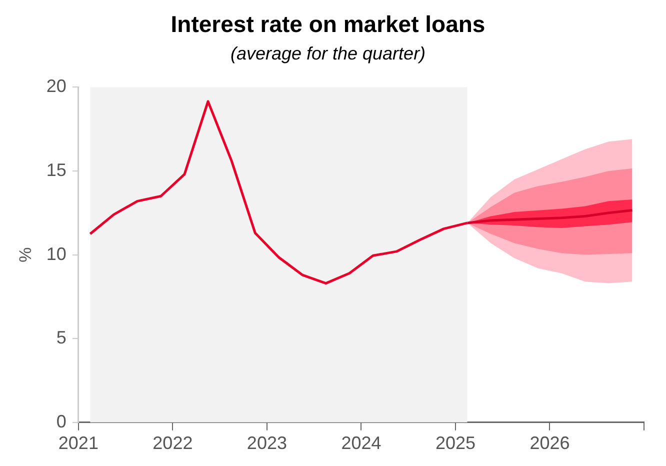 The image size is (666, 466). What do you see at coordinates (172, 443) in the screenshot?
I see `x-tick-label: 2022` at bounding box center [172, 443].